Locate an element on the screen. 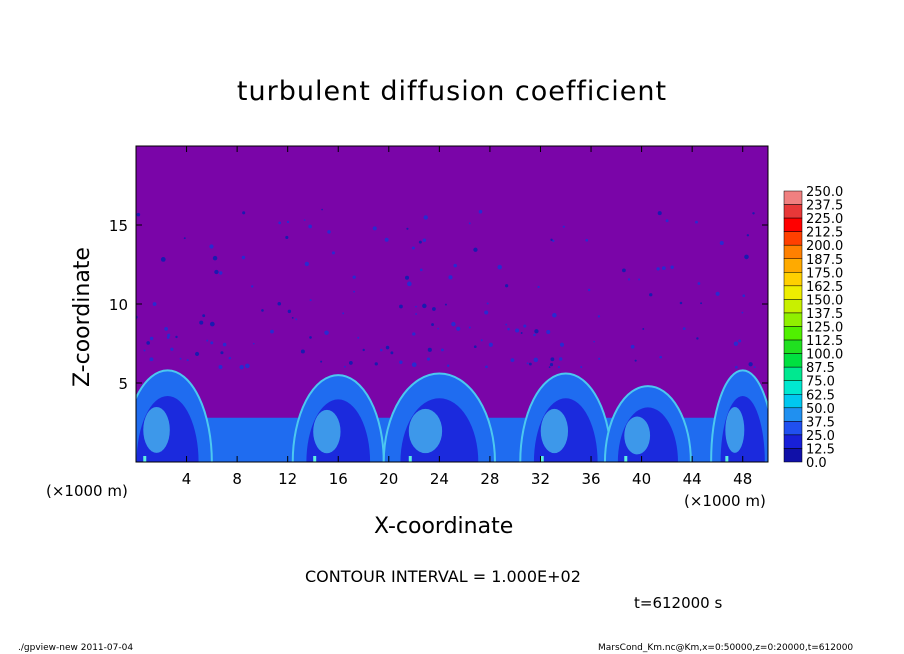 This screenshot has width=904, height=654. x-tick-label: 24 is located at coordinates (439, 479).